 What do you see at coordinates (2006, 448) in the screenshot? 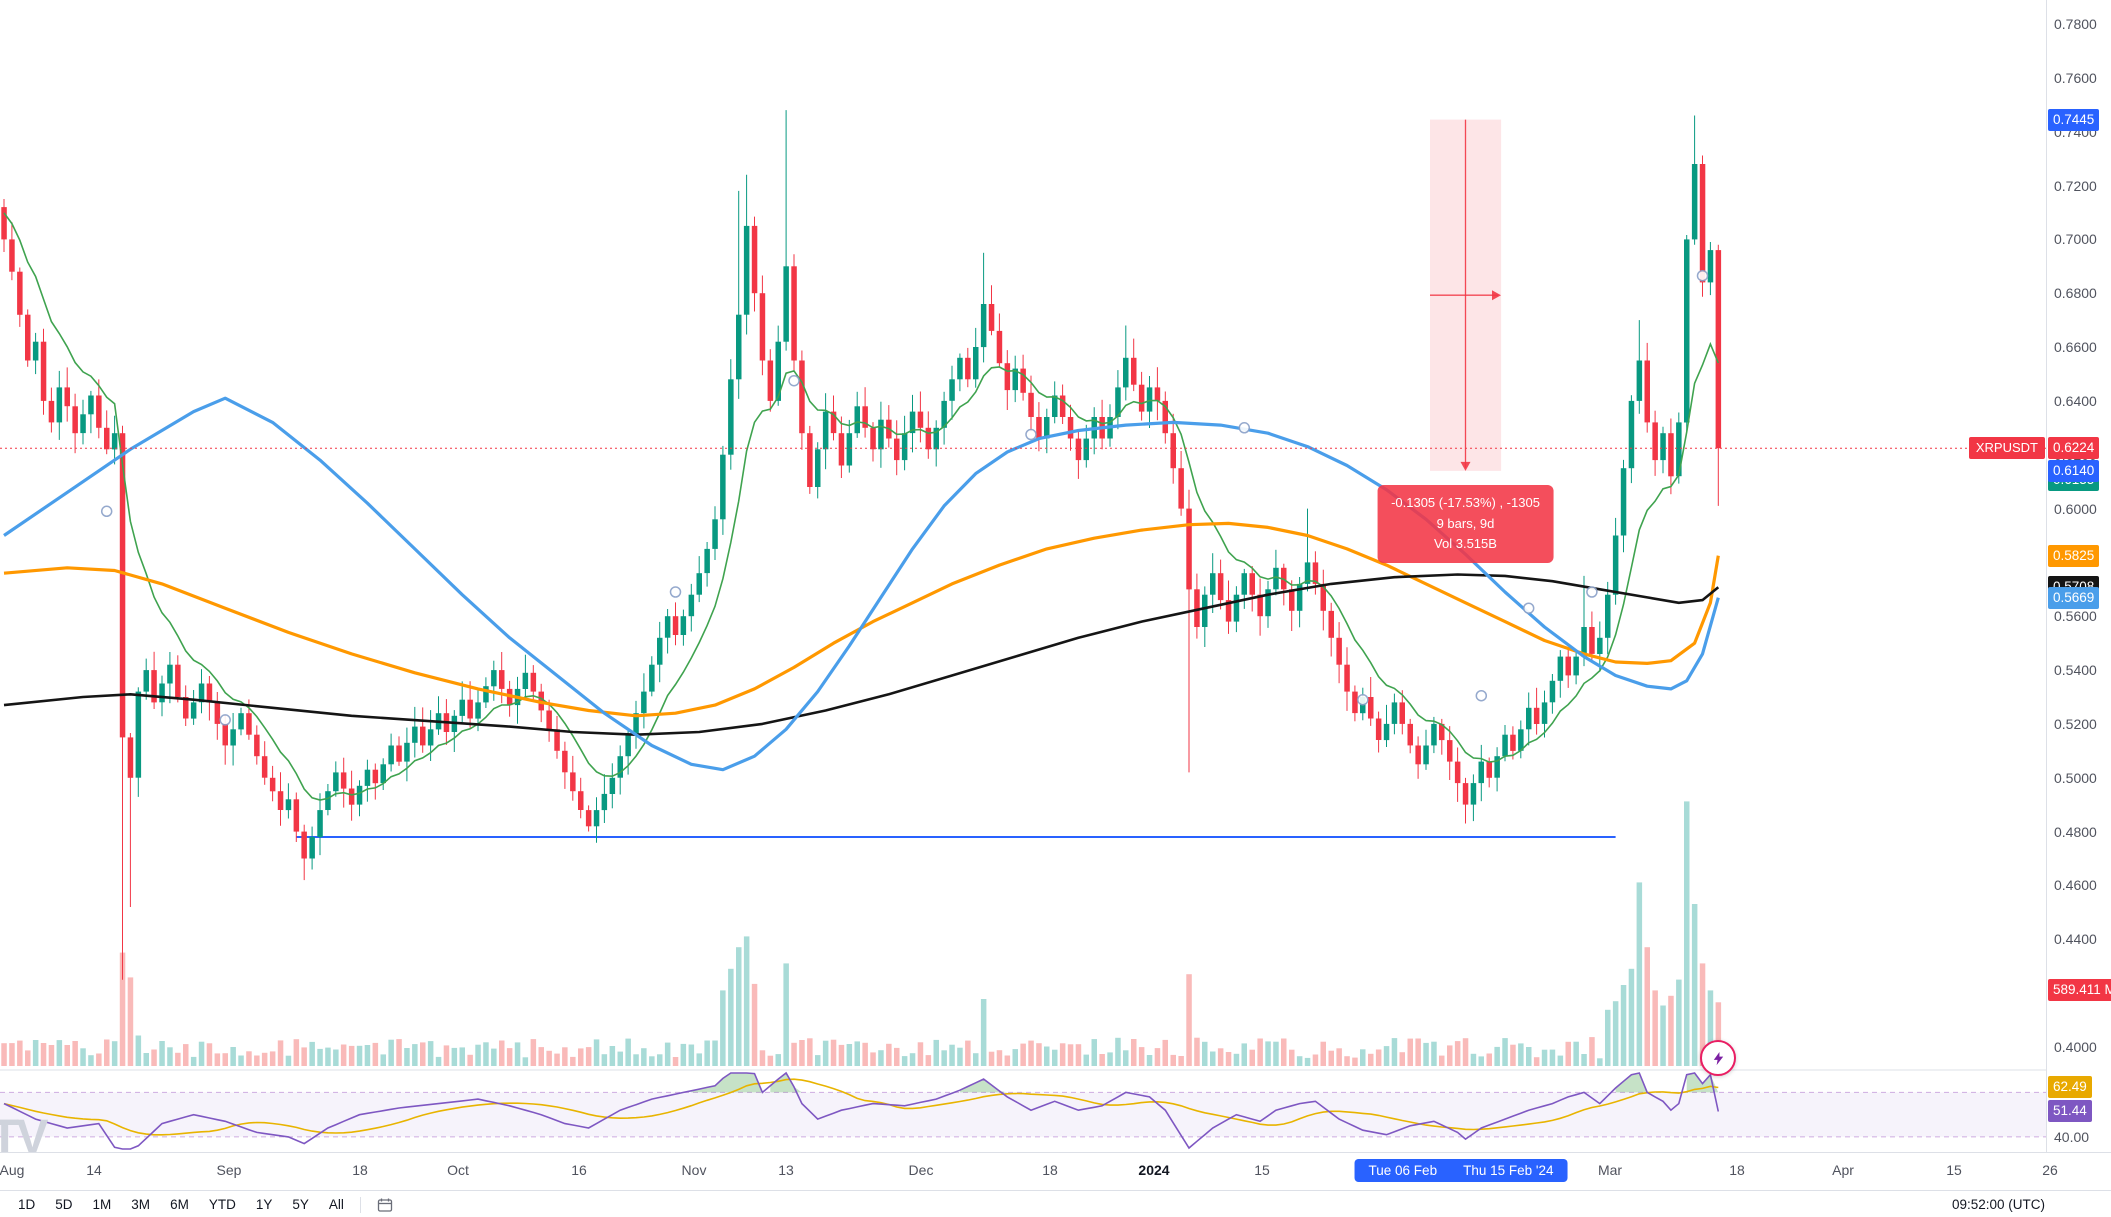
I see `symbol-price-tag: XRPUSDT` at bounding box center [2006, 448].